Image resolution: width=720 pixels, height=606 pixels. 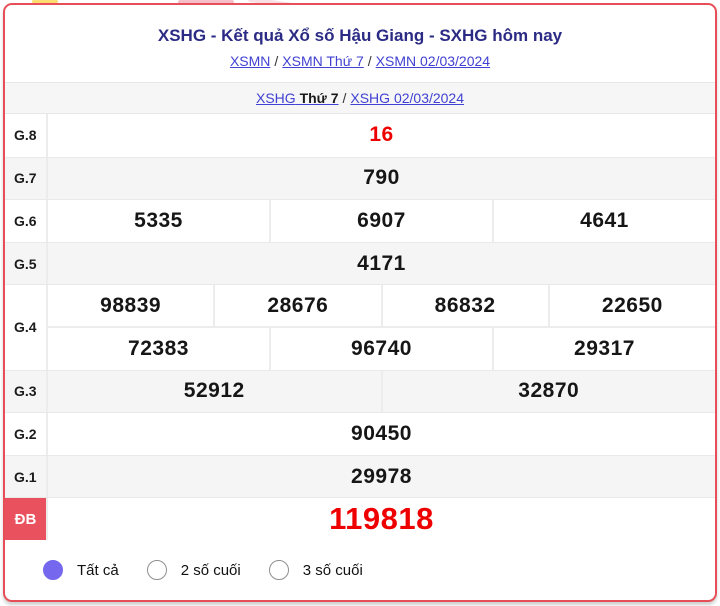 I want to click on prize-number: 52912, so click(x=214, y=391).